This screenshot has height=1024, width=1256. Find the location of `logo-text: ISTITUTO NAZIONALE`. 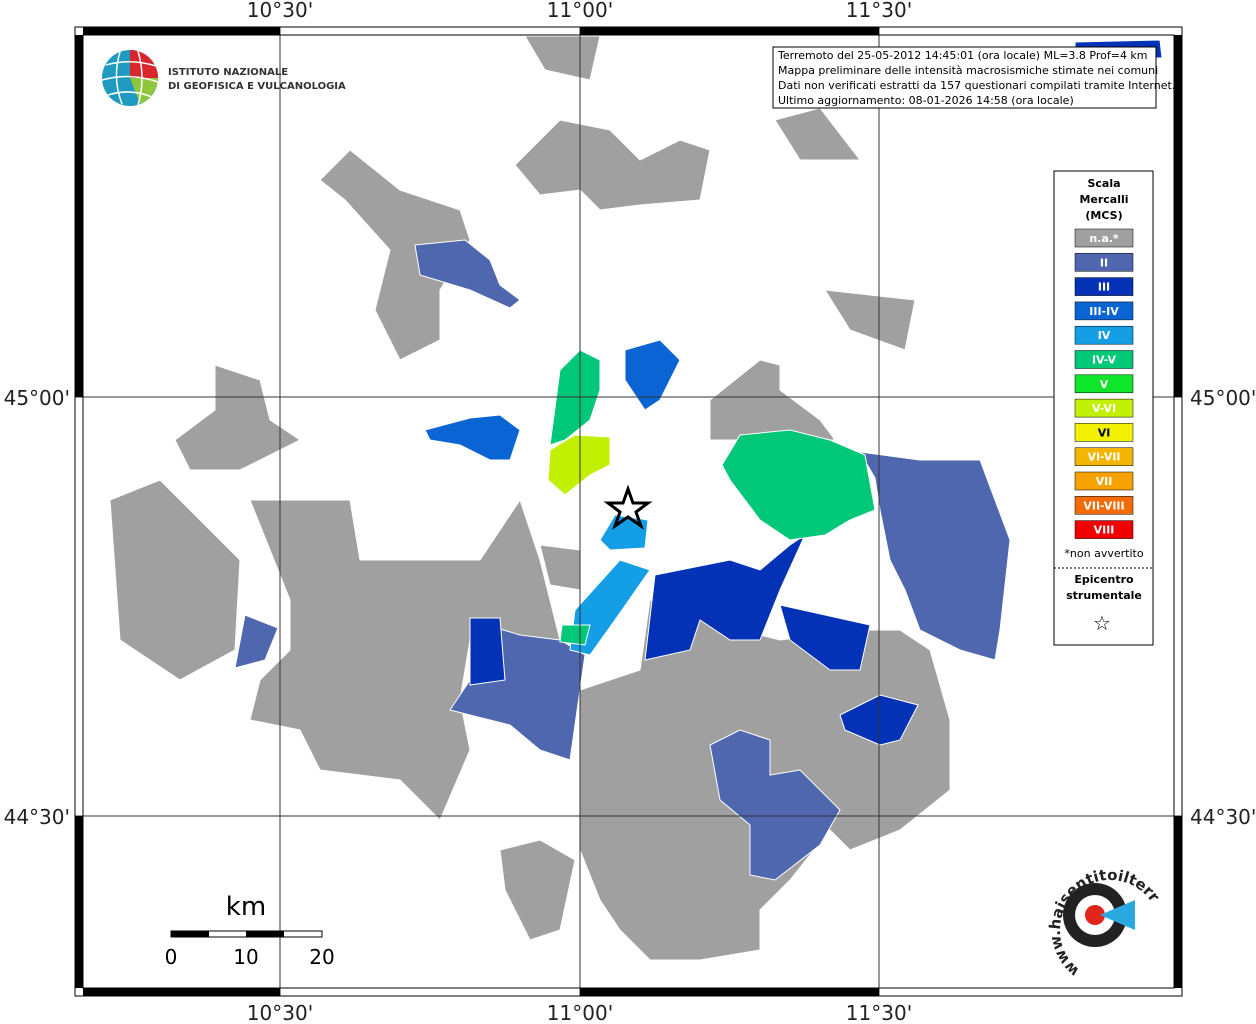

logo-text: ISTITUTO NAZIONALE is located at coordinates (228, 72).